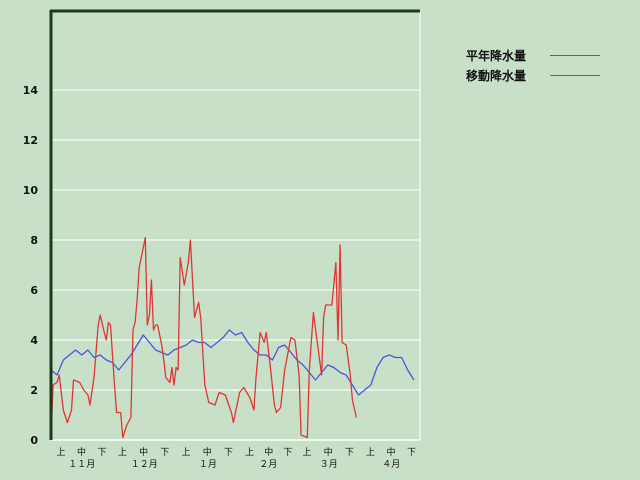  What do you see at coordinates (31, 90) in the screenshot?
I see `y-tick-label: 14` at bounding box center [31, 90].